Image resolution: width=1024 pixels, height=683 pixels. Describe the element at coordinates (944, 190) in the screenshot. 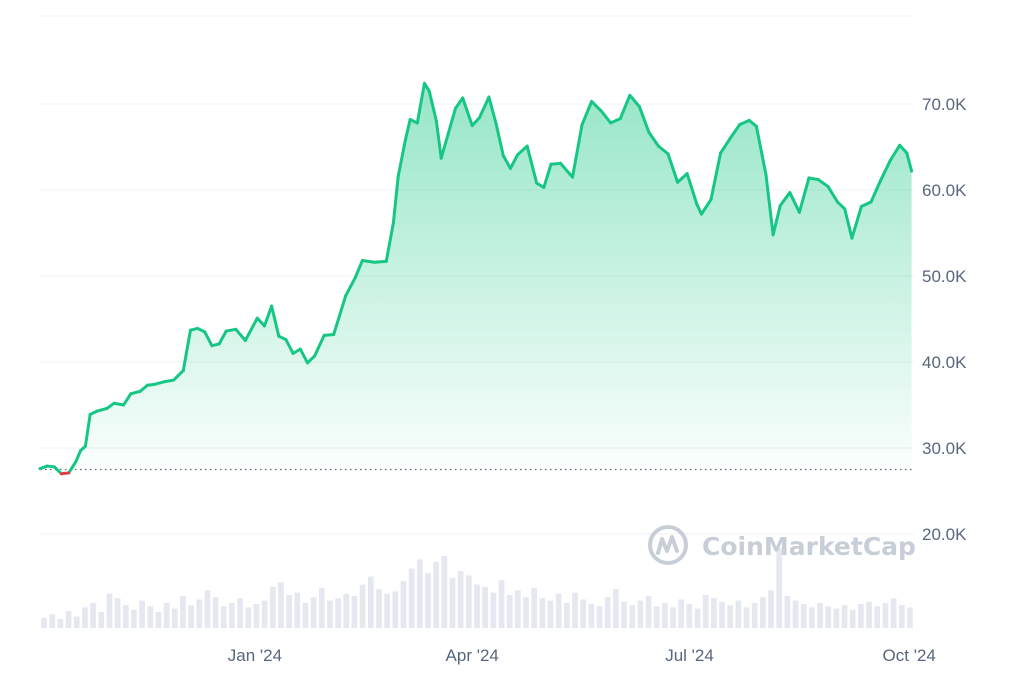

I see `y-tick-label: 60.0K` at that location.